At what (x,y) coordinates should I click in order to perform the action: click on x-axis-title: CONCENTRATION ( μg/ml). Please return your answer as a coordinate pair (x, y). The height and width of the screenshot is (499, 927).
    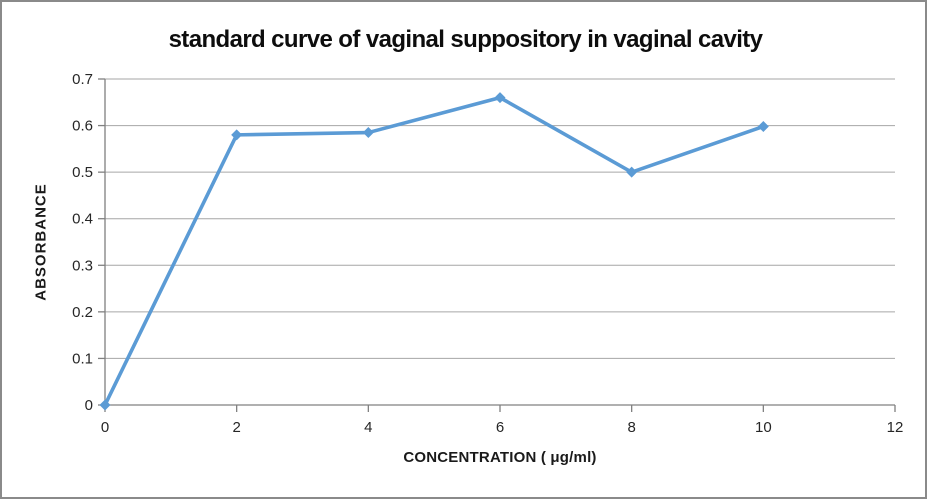
    Looking at the image, I should click on (500, 457).